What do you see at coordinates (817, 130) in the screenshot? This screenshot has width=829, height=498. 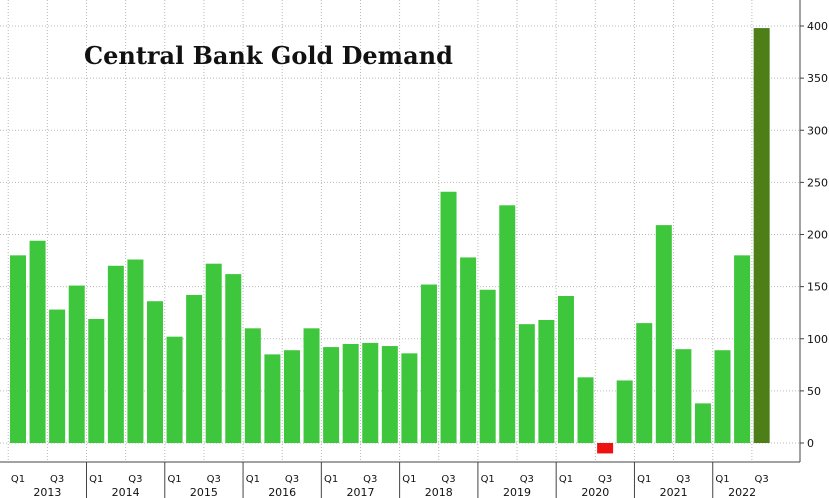 I see `y-tick-label: 300` at bounding box center [817, 130].